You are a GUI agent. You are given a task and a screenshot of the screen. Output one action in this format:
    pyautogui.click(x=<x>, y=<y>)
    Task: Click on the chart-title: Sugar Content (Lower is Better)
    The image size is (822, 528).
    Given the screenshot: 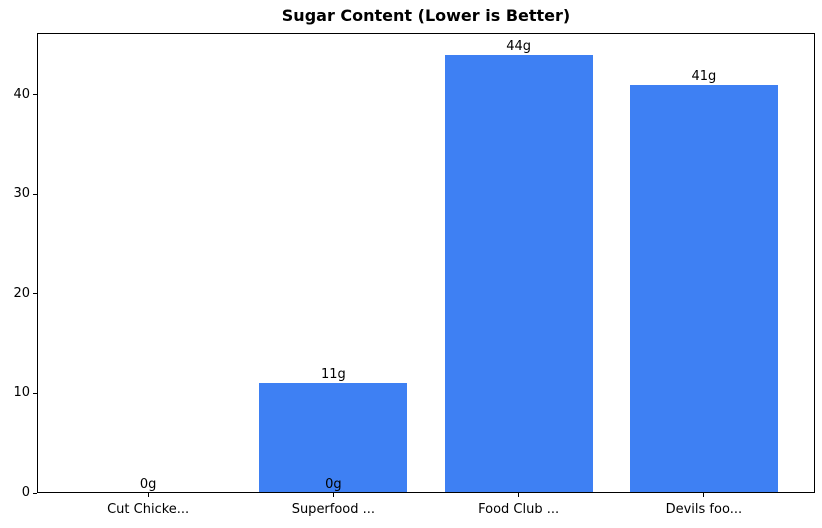 What is the action you would take?
    pyautogui.click(x=426, y=15)
    